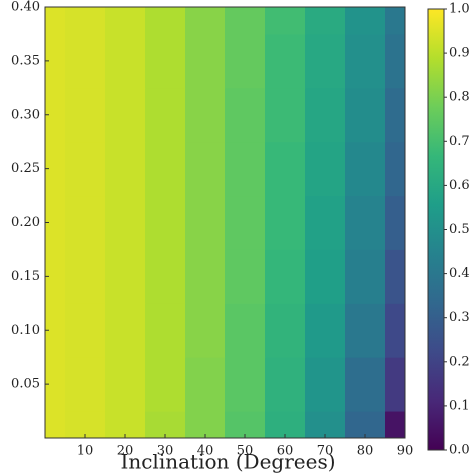 This screenshot has height=474, width=474. What do you see at coordinates (25, 276) in the screenshot?
I see `y-tick-label: 0.15` at bounding box center [25, 276].